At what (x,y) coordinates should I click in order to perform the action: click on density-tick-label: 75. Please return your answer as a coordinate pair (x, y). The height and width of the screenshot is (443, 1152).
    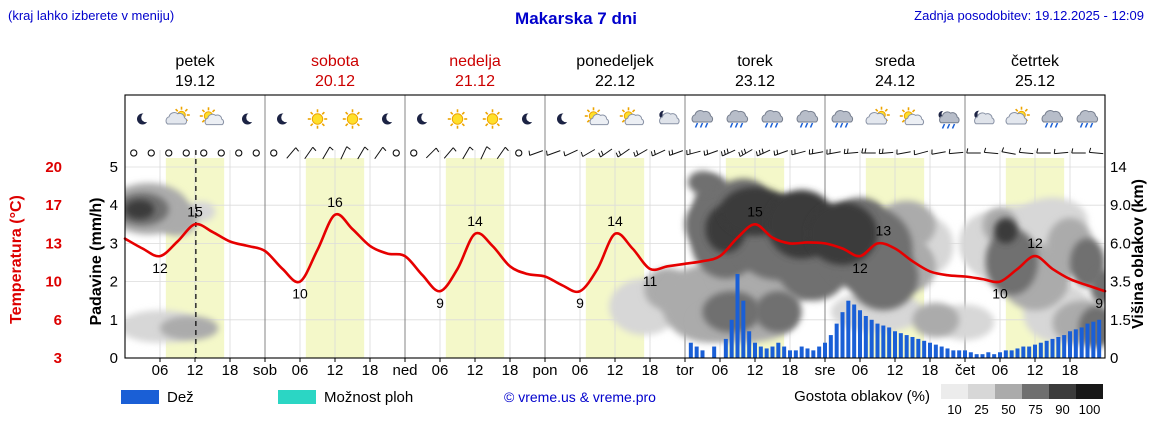
    Looking at the image, I should click on (1035, 409).